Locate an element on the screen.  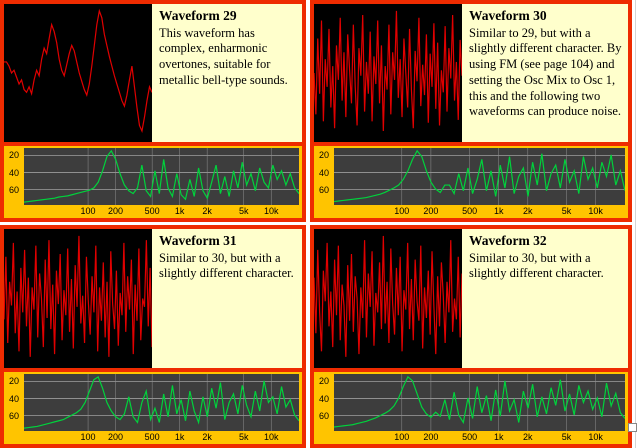
page-edge-line is located at coordinates (635, 224).